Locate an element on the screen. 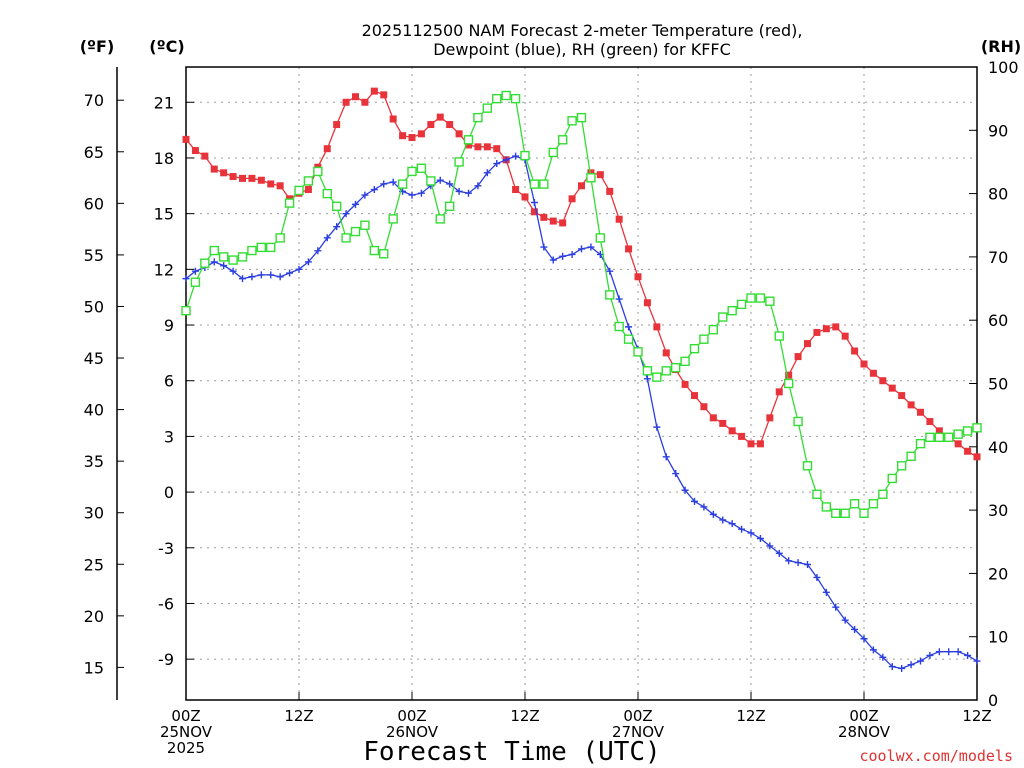 The width and height of the screenshot is (1024, 768). rh-tick-label: 60 is located at coordinates (998, 320).